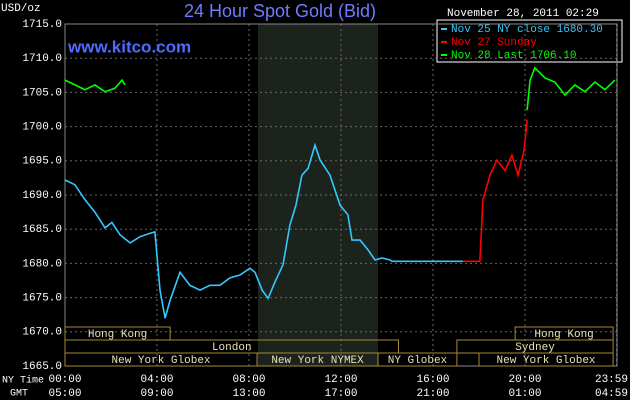 The width and height of the screenshot is (630, 400). What do you see at coordinates (21, 9) in the screenshot?
I see `y-axis-label: USD/oz` at bounding box center [21, 9].